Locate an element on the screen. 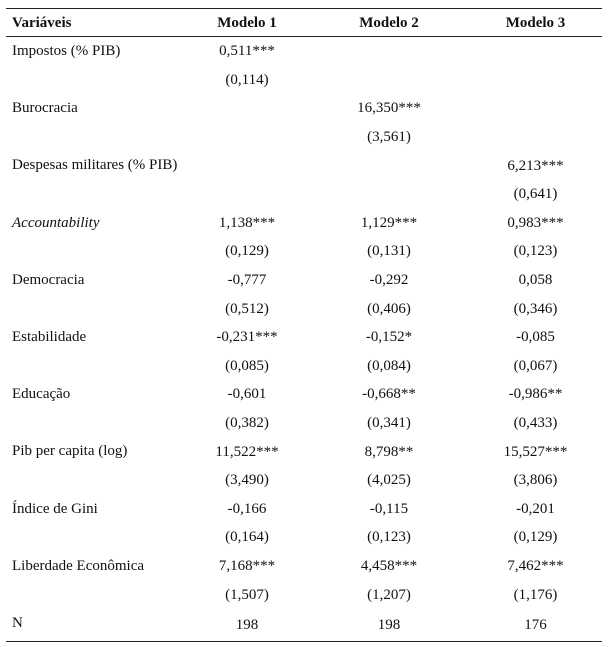  coefficient: 4,458*** is located at coordinates (389, 565).